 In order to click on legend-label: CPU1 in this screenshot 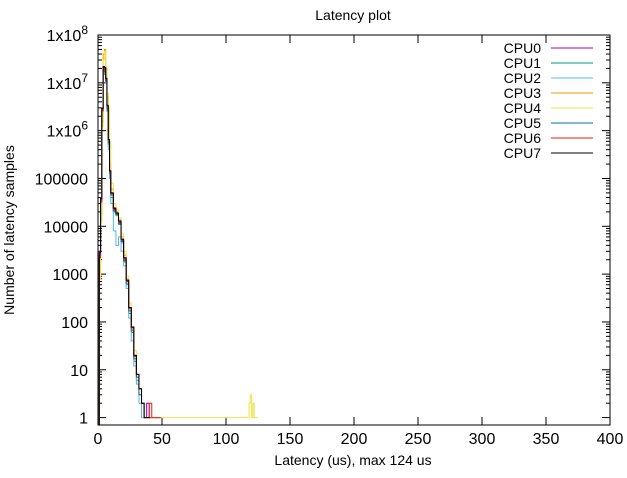, I will do `click(523, 63)`.